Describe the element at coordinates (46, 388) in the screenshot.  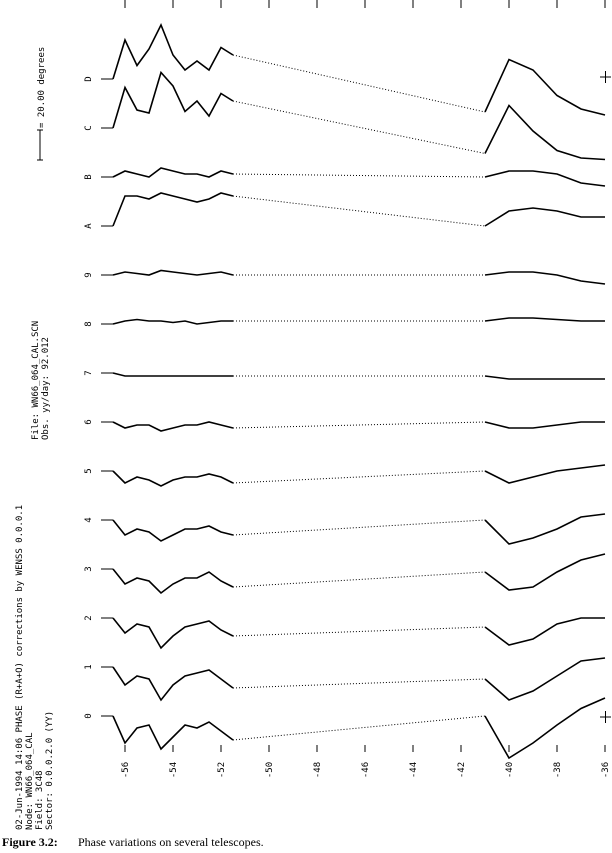
I see `file-info: Obs. yy/day: 92.012` at that location.